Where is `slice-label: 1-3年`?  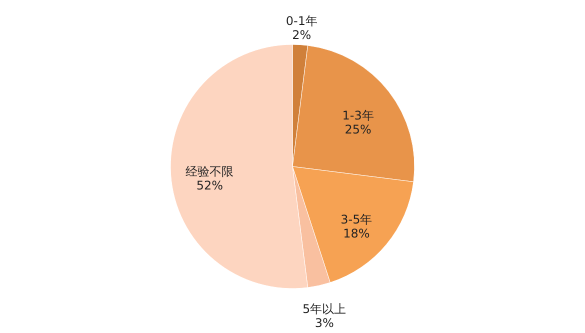 slice-label: 1-3年 is located at coordinates (358, 115).